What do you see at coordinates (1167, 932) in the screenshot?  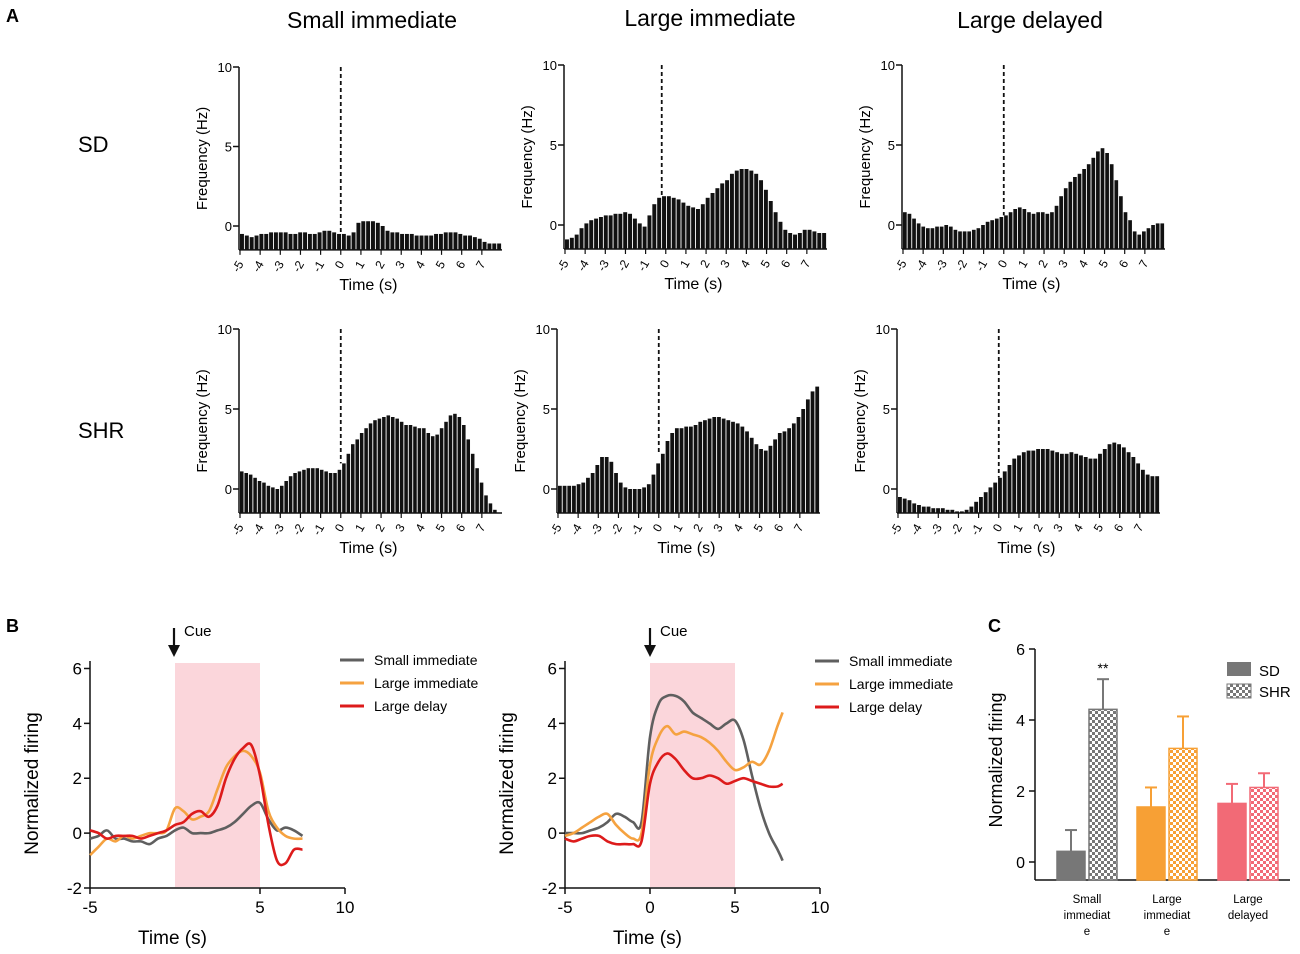 I see `category-label: e` at bounding box center [1167, 932].